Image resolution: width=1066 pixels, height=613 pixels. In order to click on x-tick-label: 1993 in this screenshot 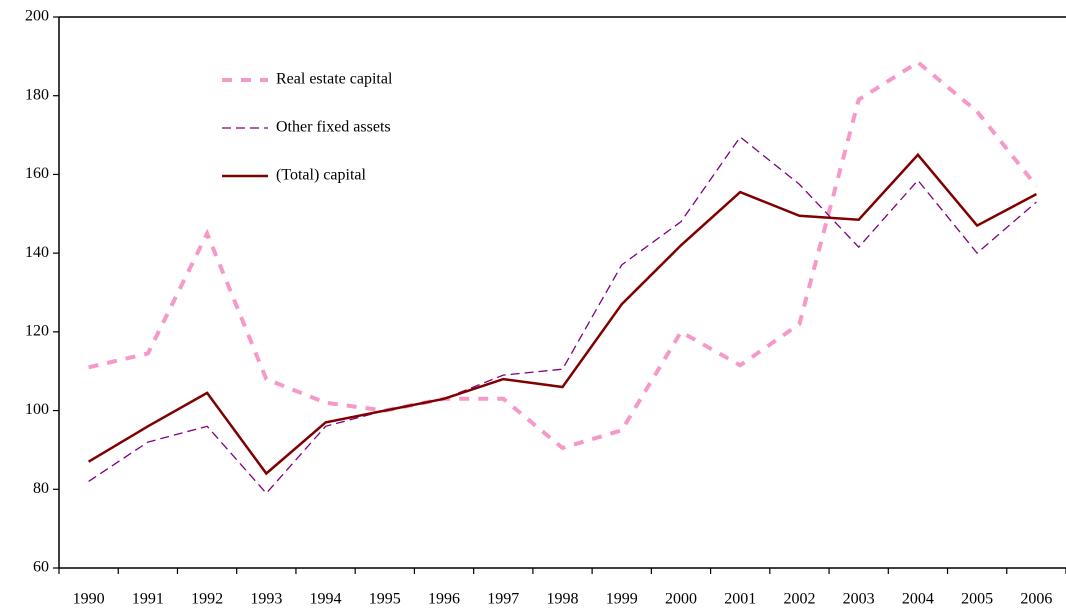, I will do `click(266, 599)`.